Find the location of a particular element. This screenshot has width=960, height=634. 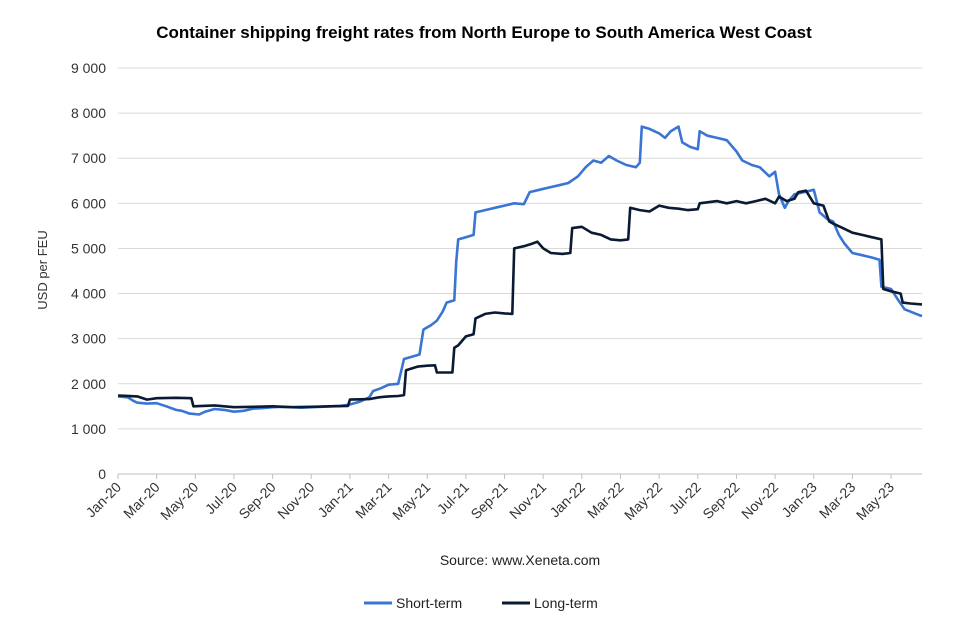

x-tick-label: Nov-21 is located at coordinates (527, 500).